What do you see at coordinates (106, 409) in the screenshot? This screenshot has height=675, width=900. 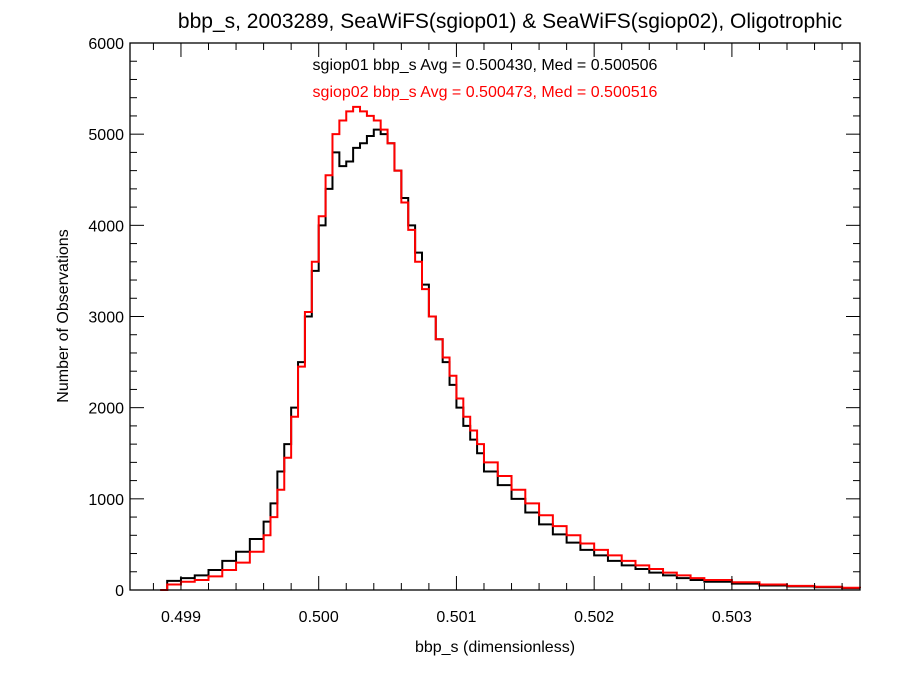 I see `y-tick-label: 2000` at bounding box center [106, 409].